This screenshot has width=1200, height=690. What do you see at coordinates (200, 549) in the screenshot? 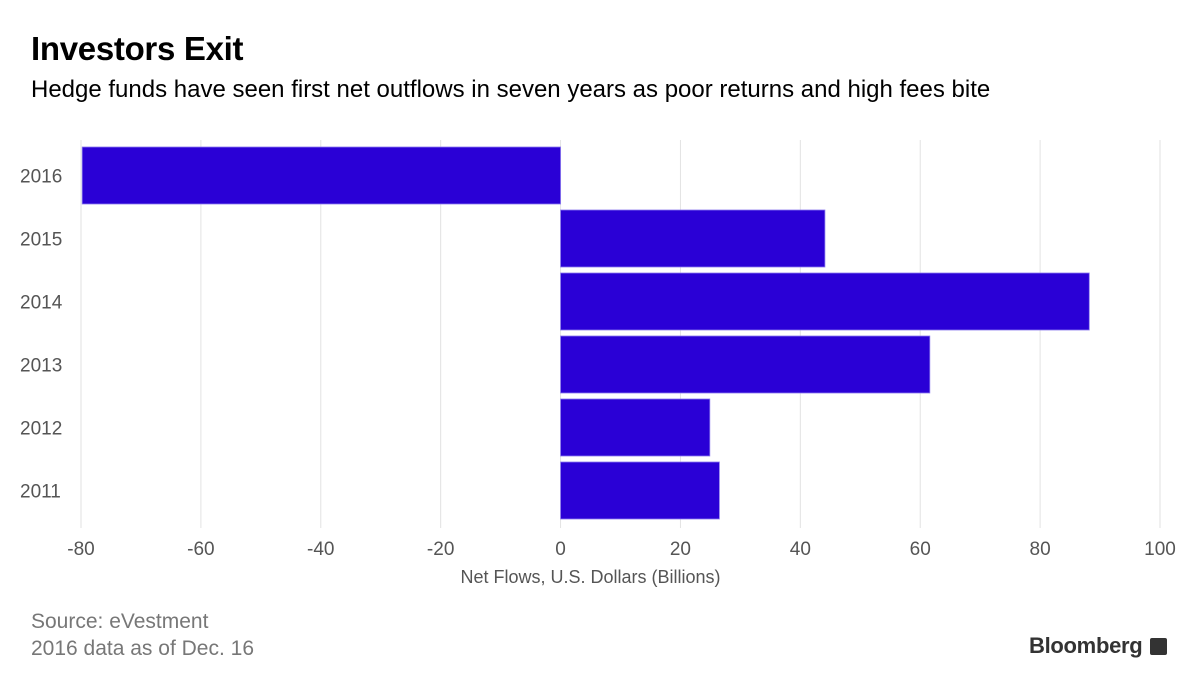
I see `x-tick-label: -60` at bounding box center [200, 549].